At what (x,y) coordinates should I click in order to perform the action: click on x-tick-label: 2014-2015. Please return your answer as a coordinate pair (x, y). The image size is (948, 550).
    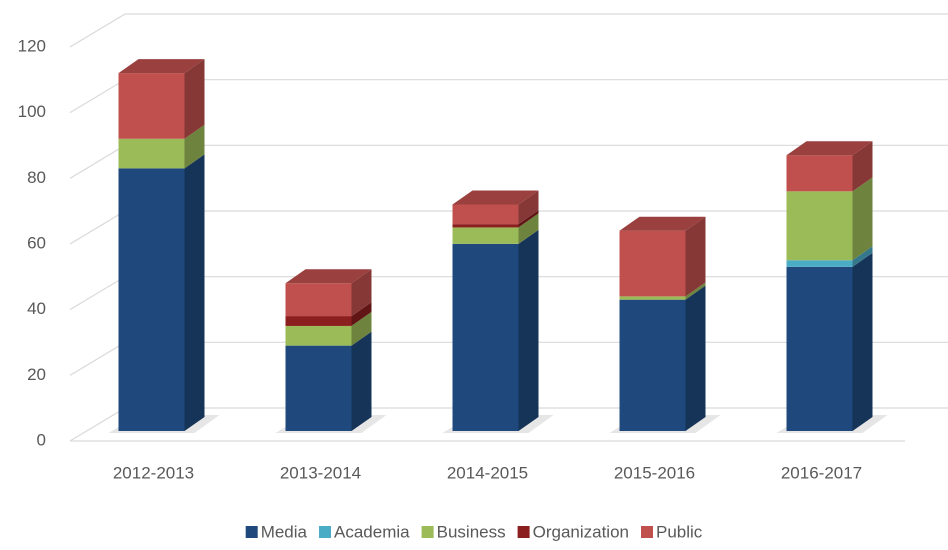
    Looking at the image, I should click on (487, 472).